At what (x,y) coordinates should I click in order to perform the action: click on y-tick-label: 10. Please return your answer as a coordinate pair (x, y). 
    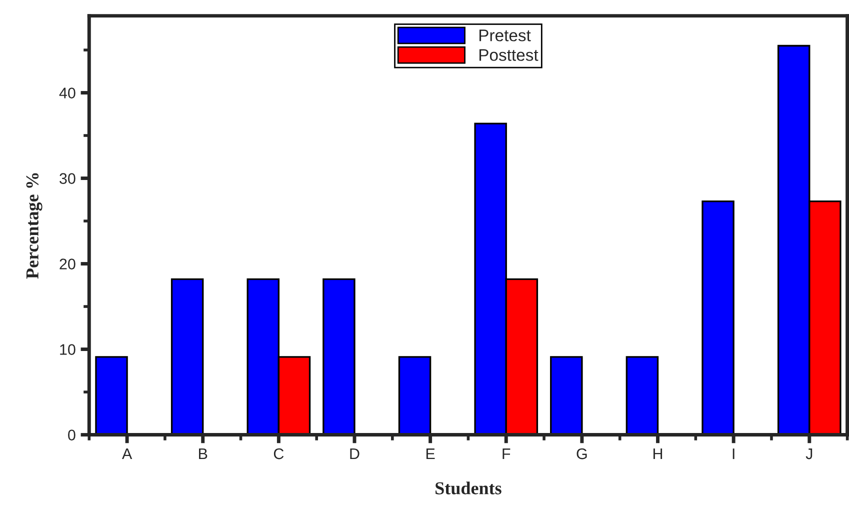
    Looking at the image, I should click on (68, 349).